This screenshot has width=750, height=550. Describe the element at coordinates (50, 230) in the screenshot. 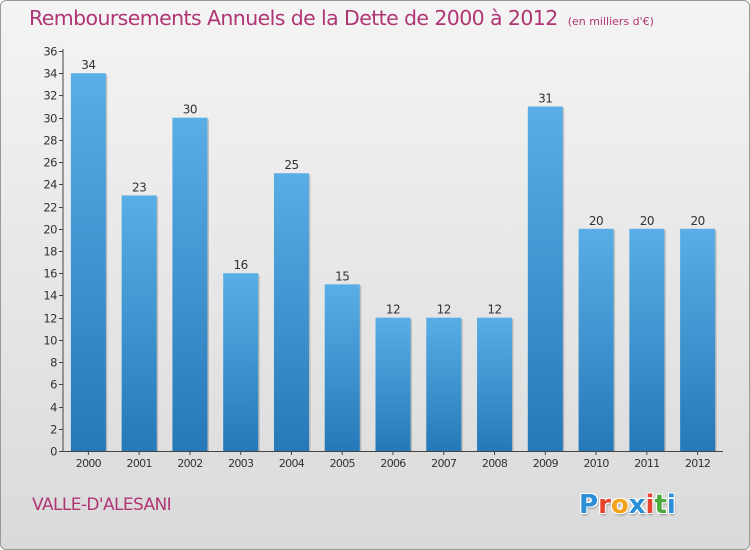

I see `y-tick-label: 20` at that location.